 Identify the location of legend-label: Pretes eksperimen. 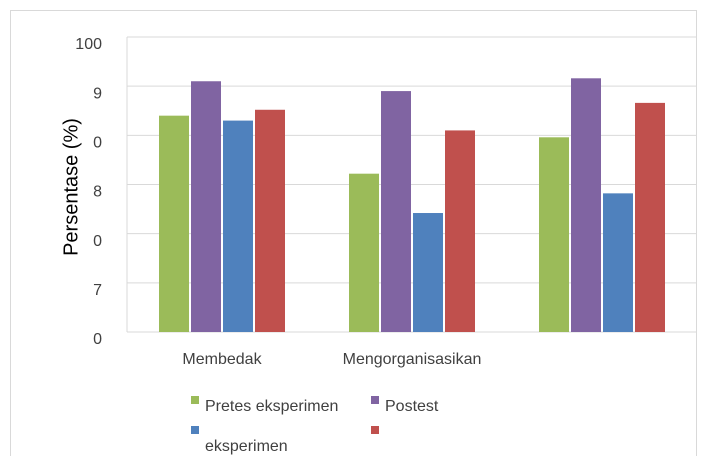
(271, 406).